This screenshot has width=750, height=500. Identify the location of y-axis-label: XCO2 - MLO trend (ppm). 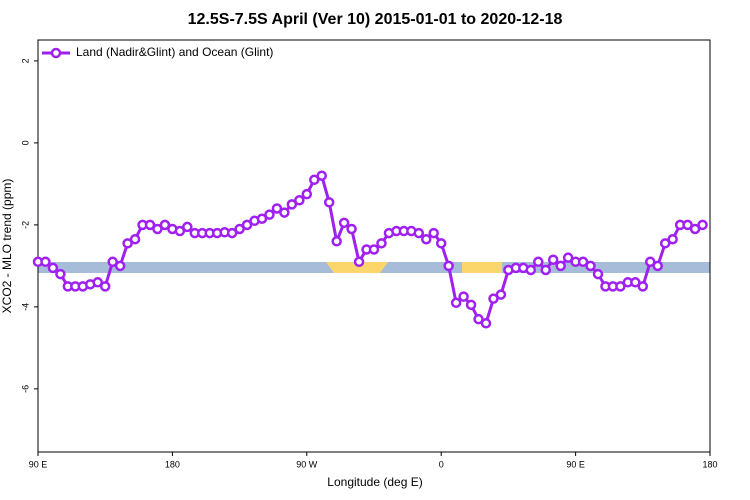
(7, 246).